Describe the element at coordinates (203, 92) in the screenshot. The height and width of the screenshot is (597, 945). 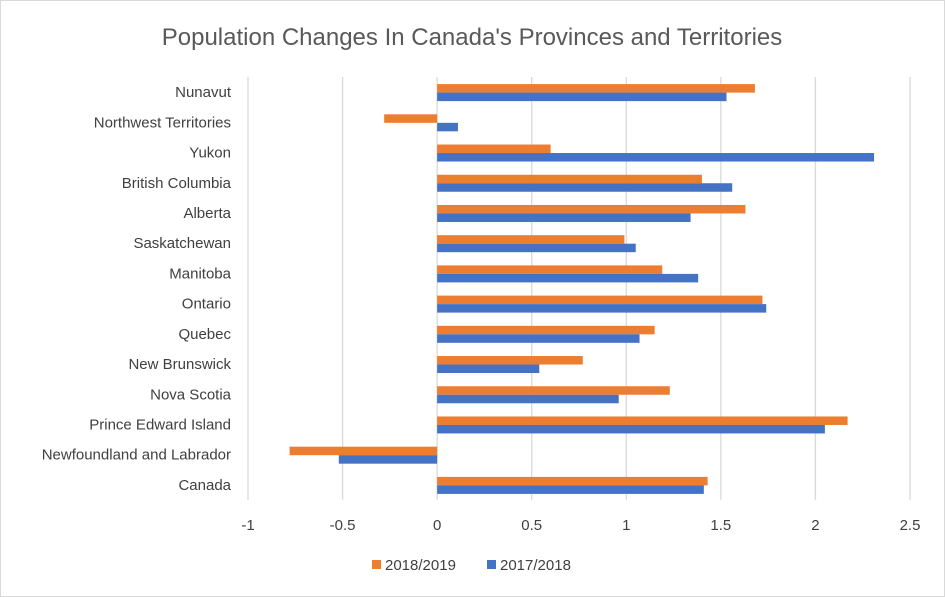
I see `category-label: Nunavut` at that location.